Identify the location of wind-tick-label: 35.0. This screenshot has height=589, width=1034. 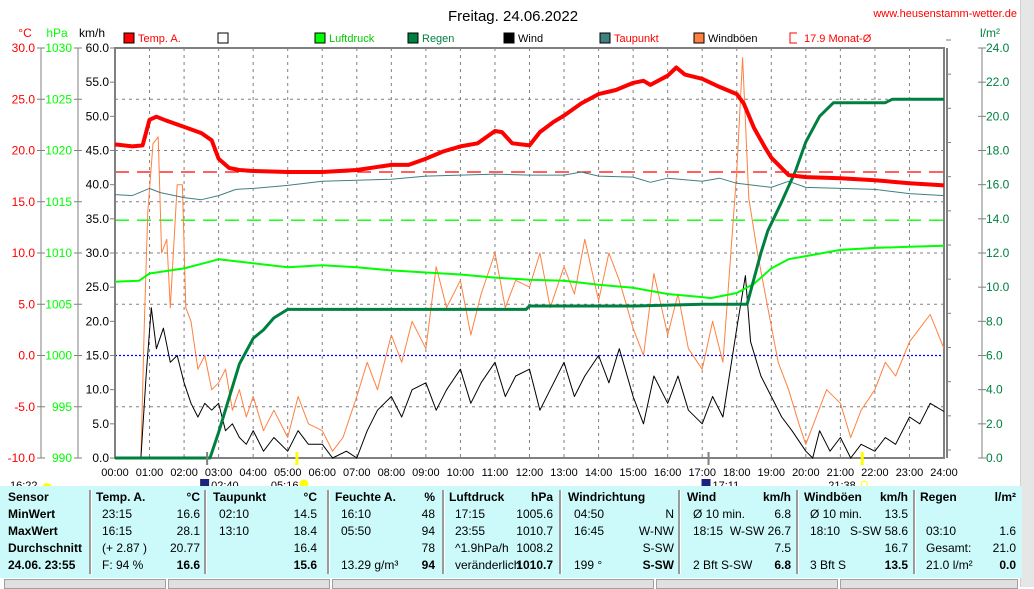
(98, 219).